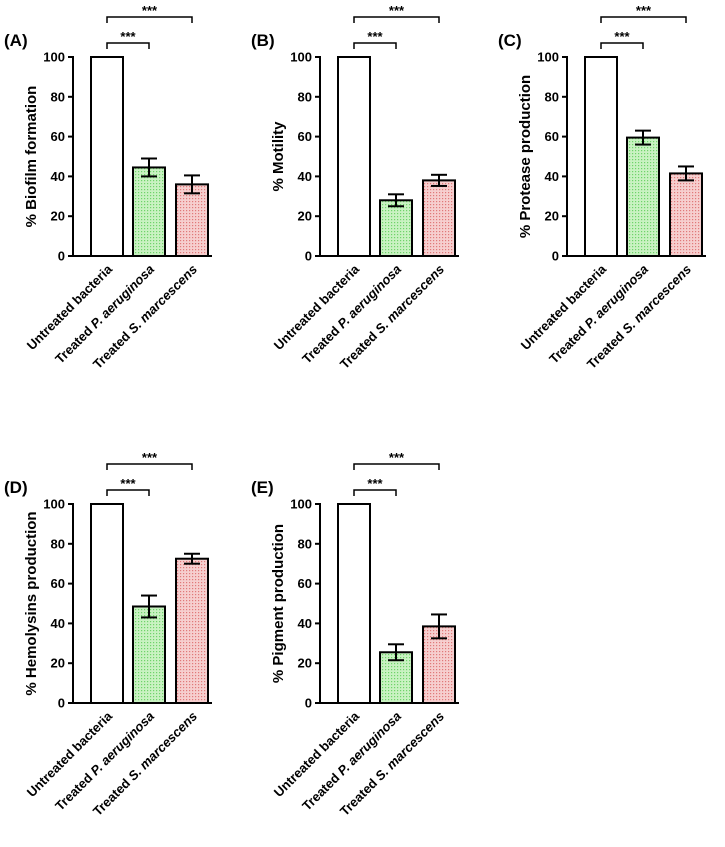 The image size is (725, 847). I want to click on y-axis-label: % Pigment production, so click(278, 603).